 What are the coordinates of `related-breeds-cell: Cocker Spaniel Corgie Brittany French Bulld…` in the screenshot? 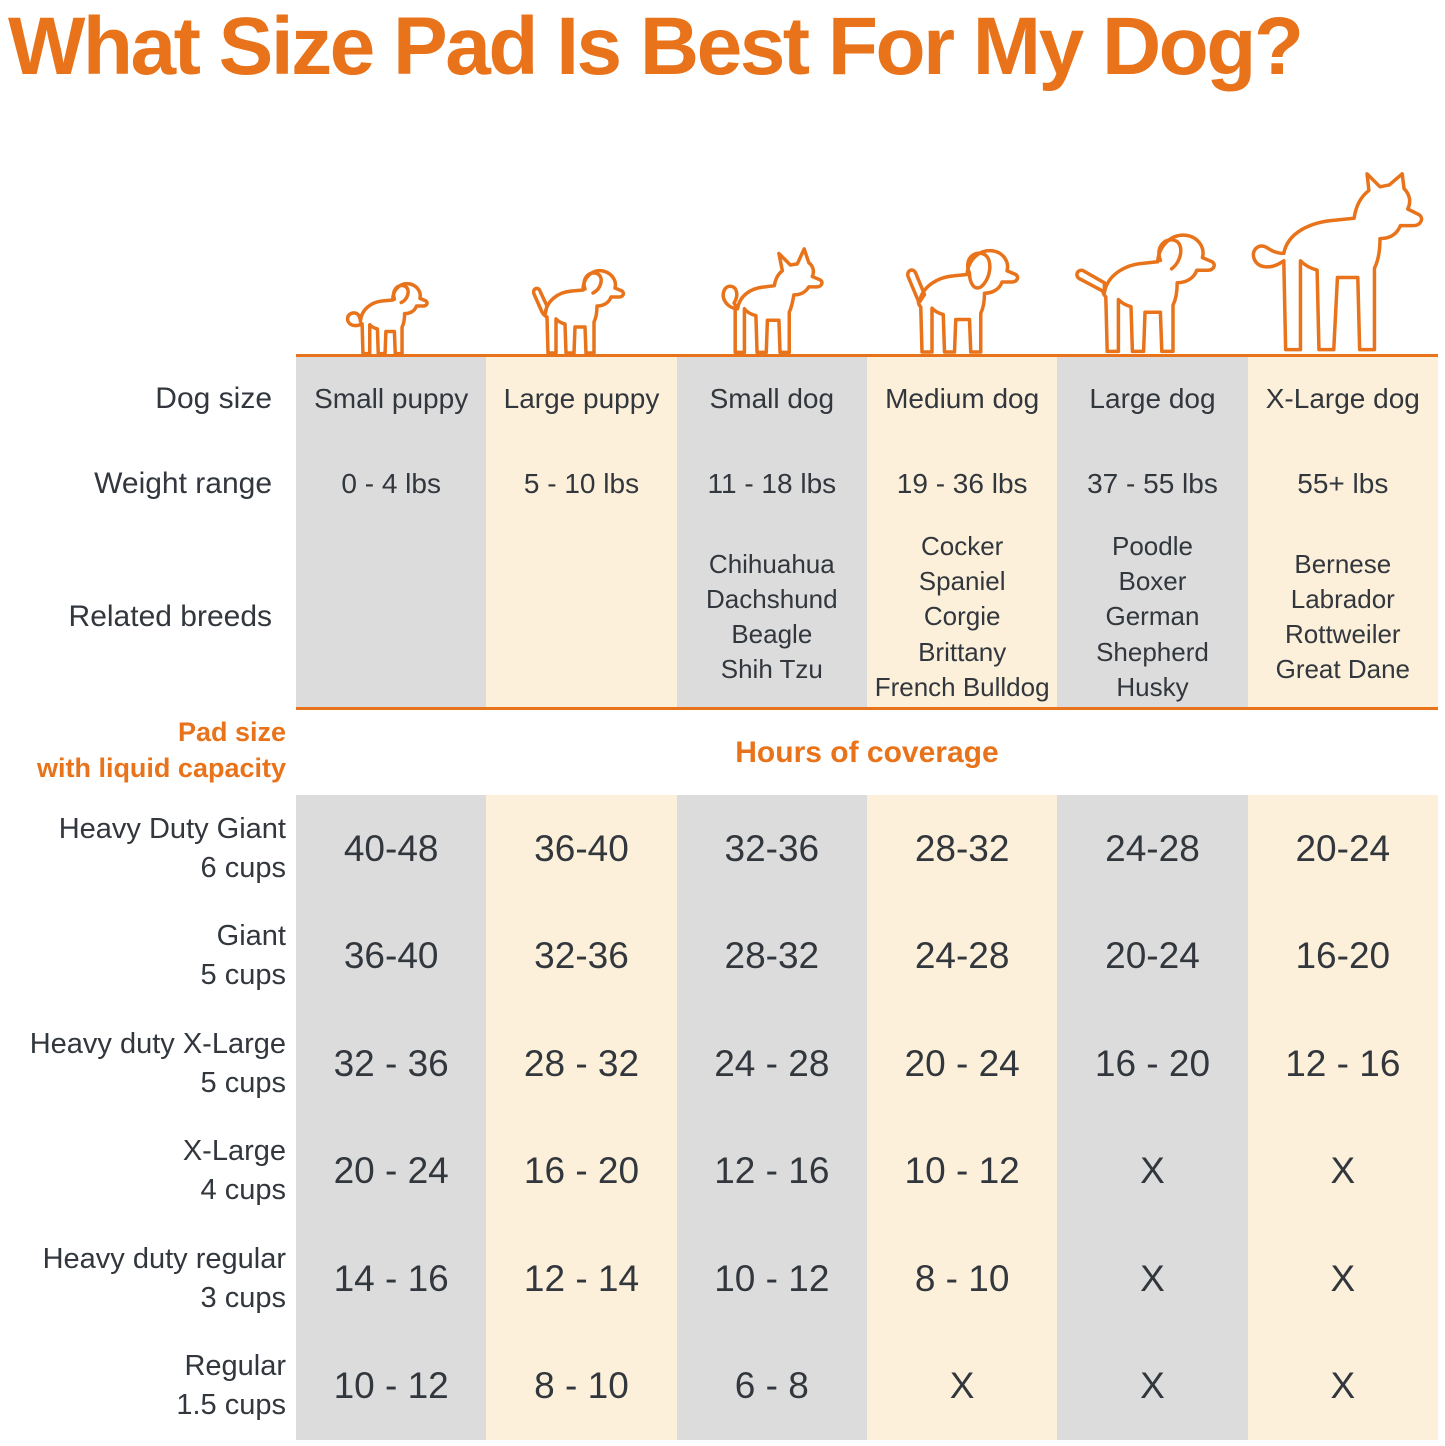 It's located at (962, 617).